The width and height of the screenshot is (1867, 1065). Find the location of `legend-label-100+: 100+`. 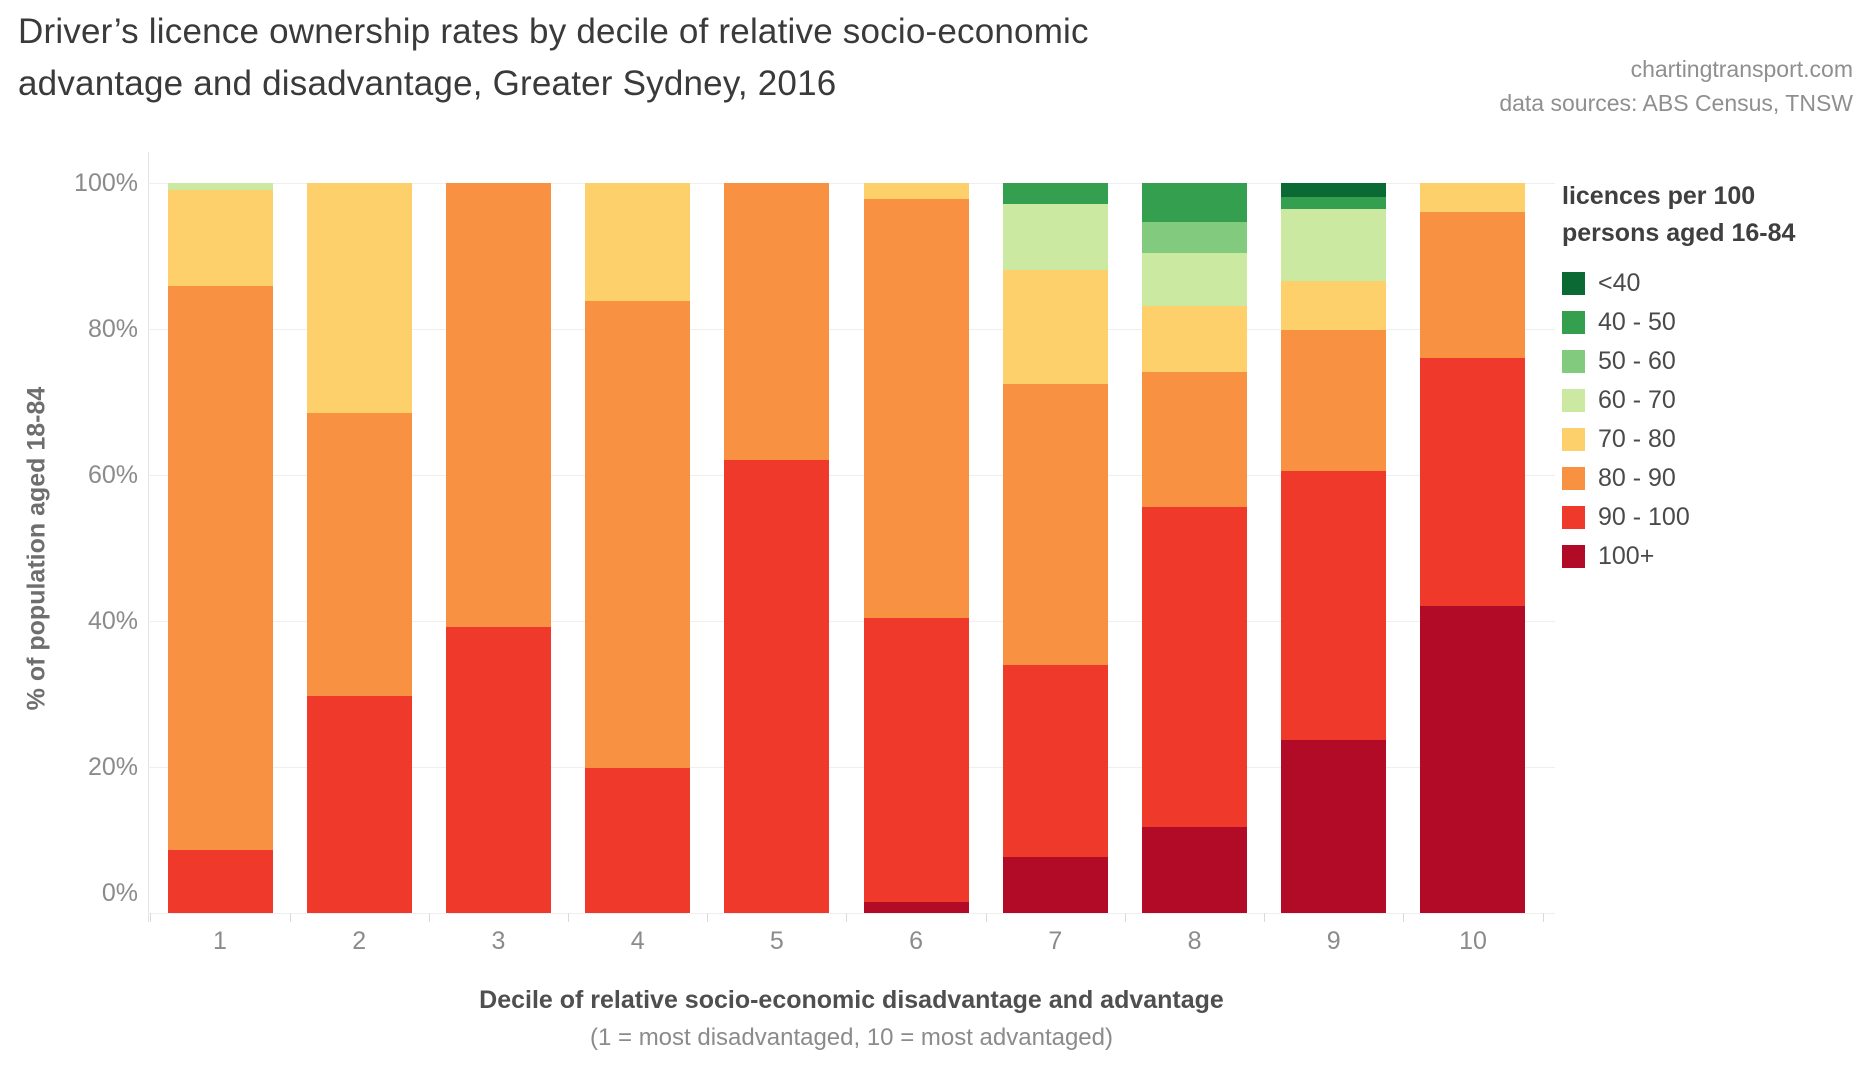

legend-label-100+: 100+ is located at coordinates (1626, 556).